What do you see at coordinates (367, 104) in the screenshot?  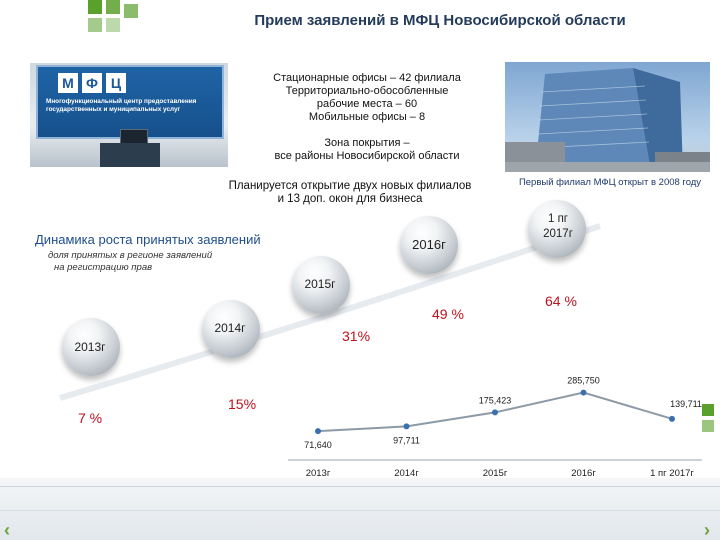 I see `offices-line: рабочие места – 60` at bounding box center [367, 104].